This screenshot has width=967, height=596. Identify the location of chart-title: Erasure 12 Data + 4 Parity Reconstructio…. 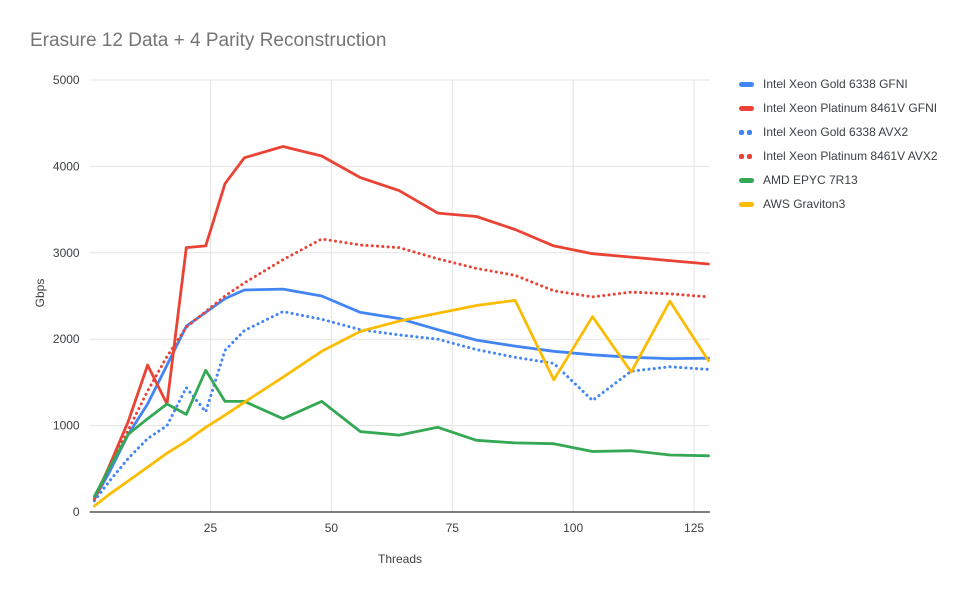
(208, 40).